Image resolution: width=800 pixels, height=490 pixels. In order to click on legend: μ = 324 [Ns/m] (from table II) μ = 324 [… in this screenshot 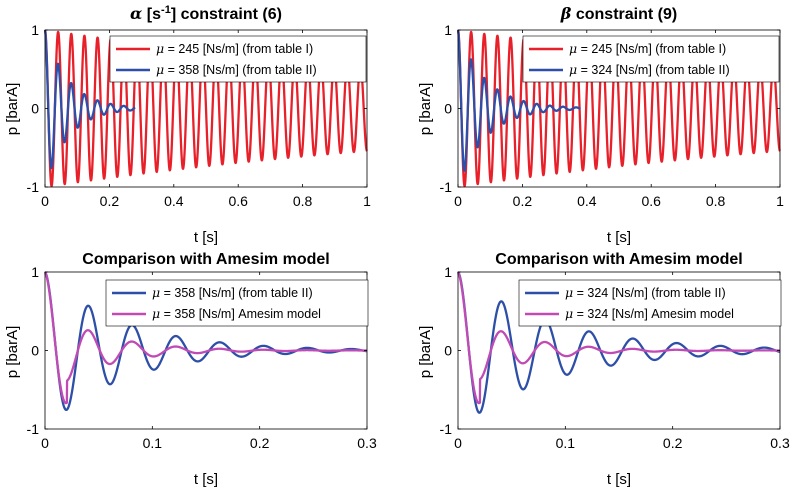, I will do `click(650, 303)`.